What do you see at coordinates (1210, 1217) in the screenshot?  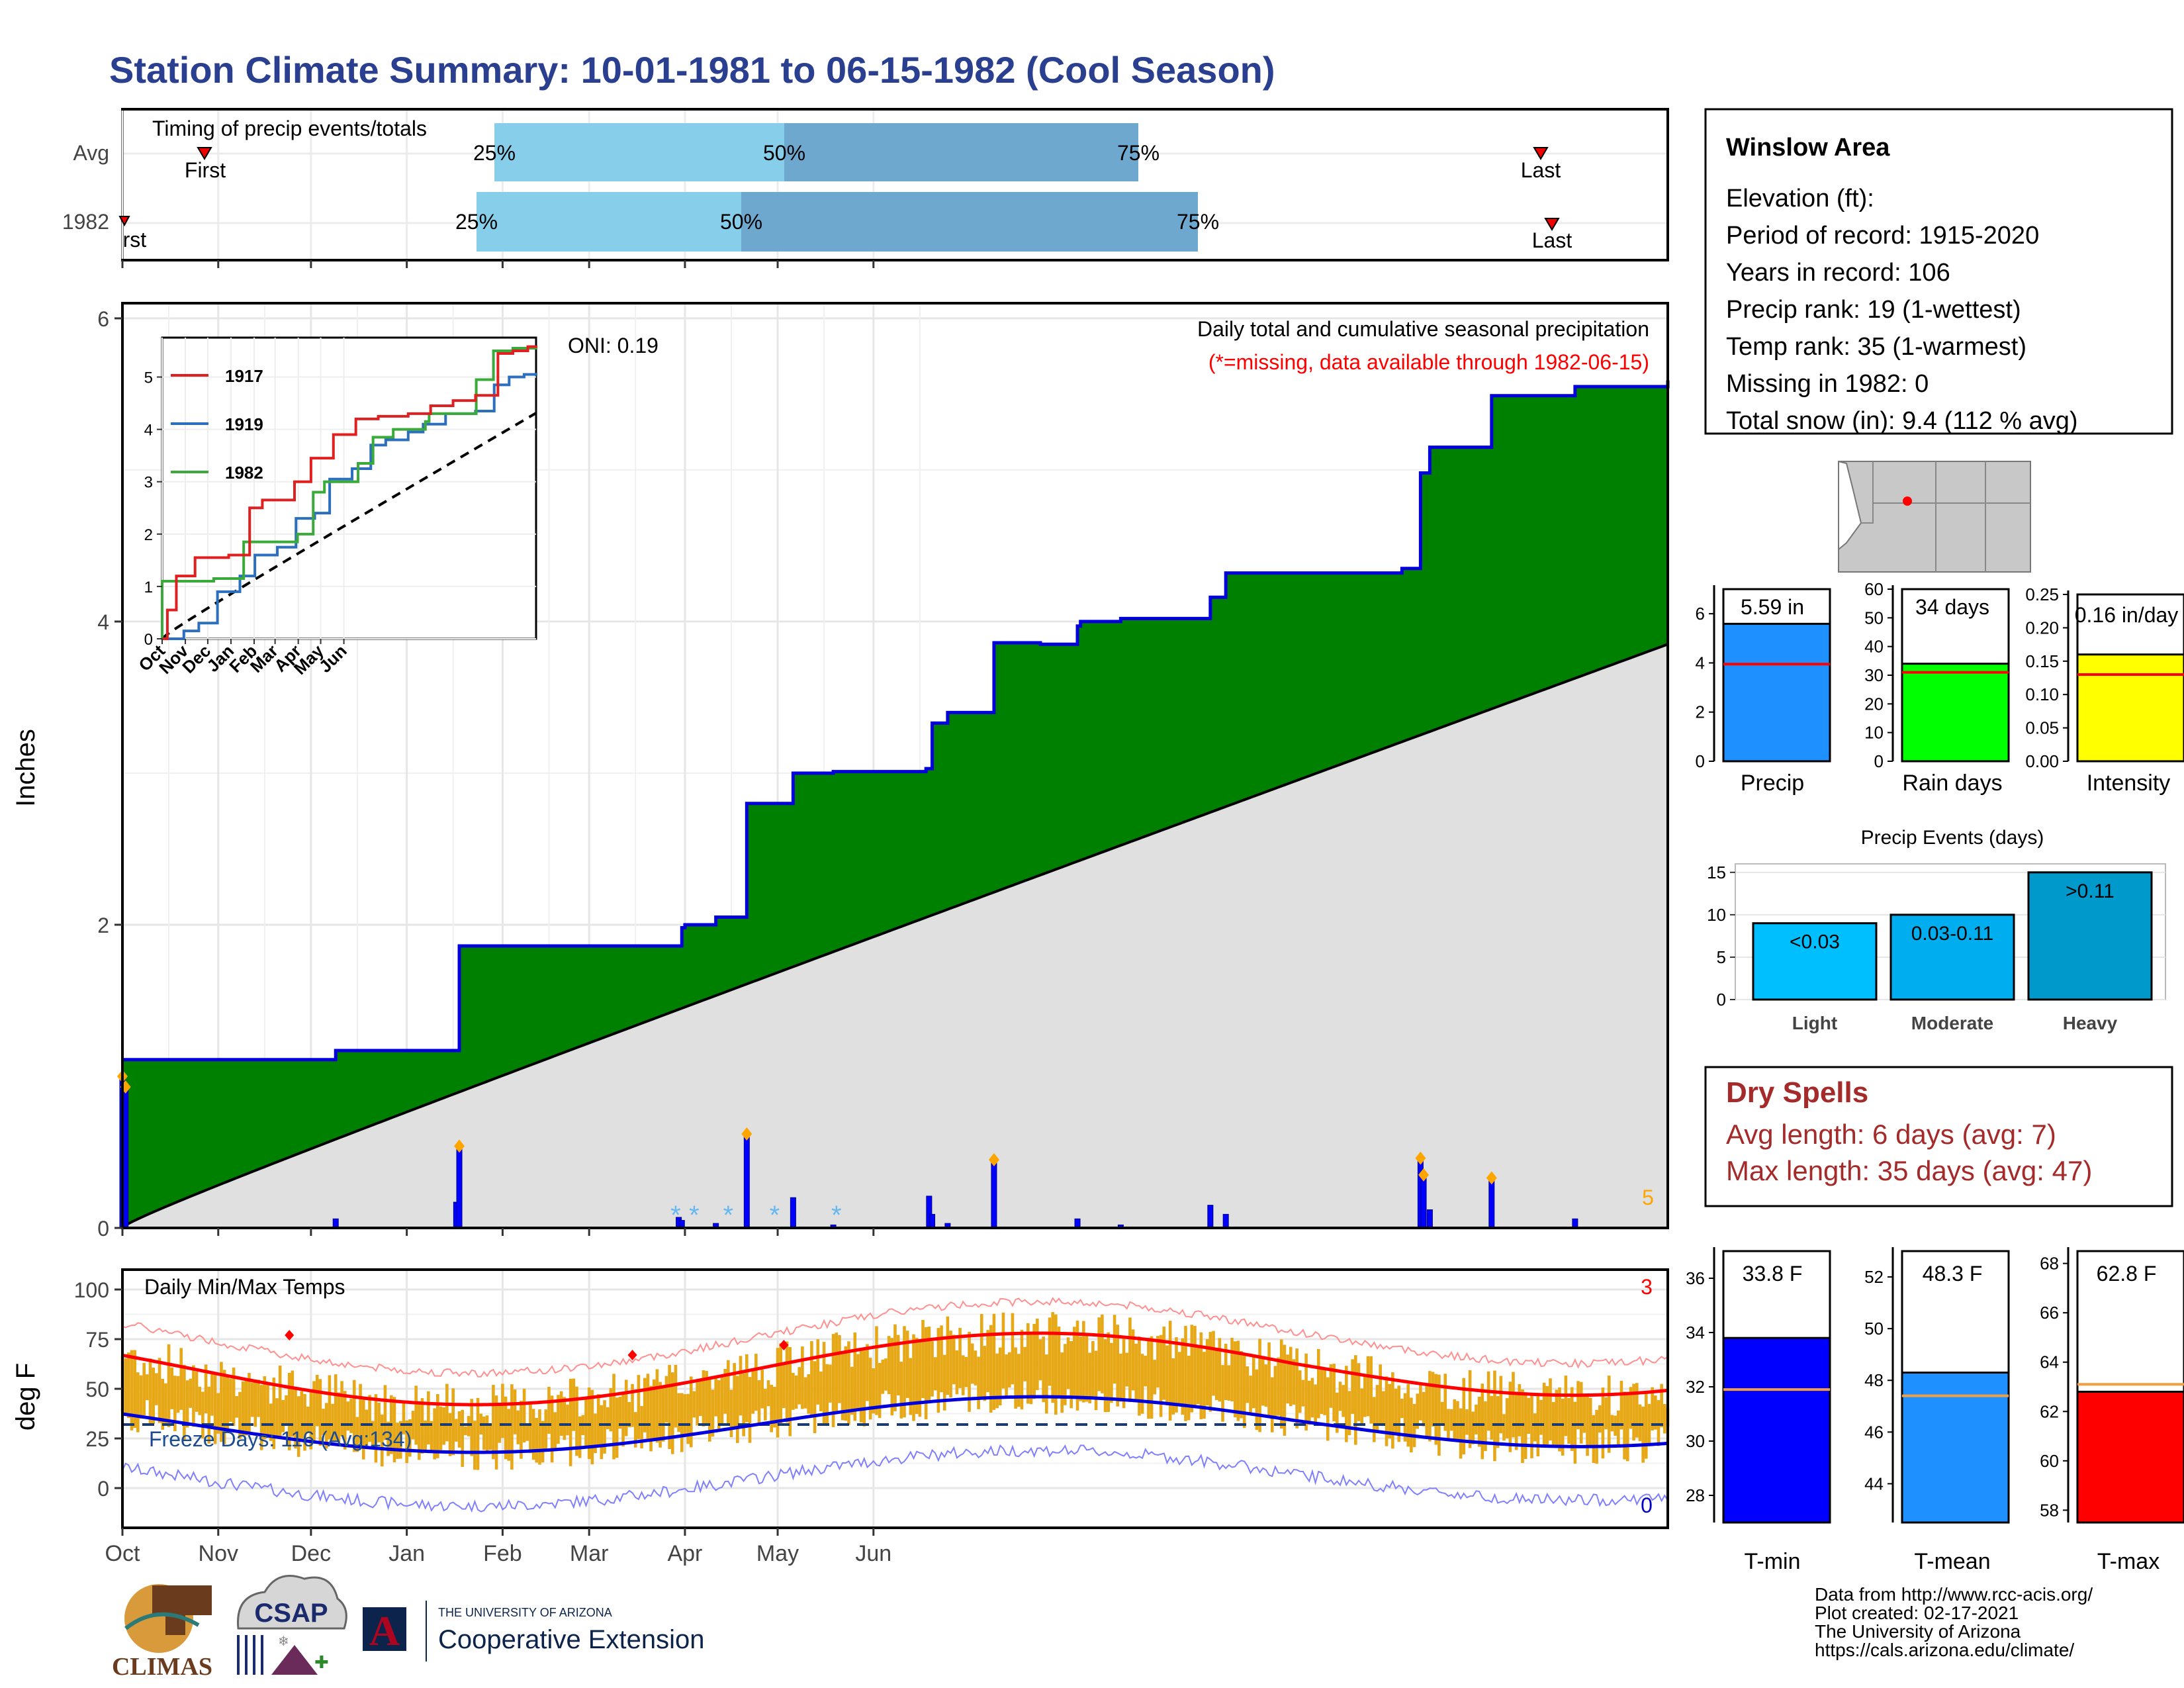 I see `daily-precip-bar` at bounding box center [1210, 1217].